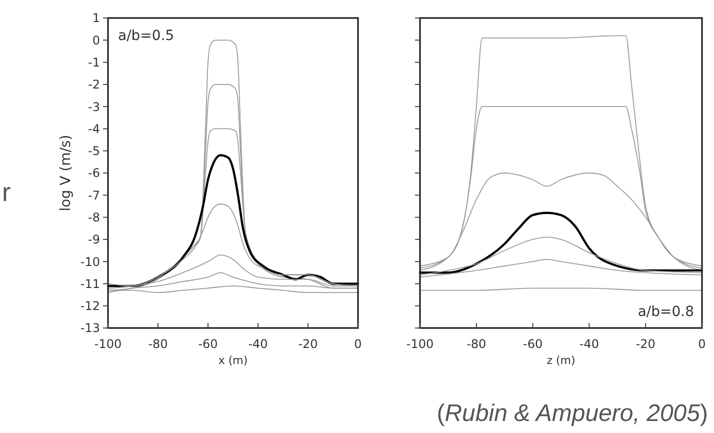 This screenshot has height=433, width=714. I want to click on y-tick-label: 0, so click(96, 40).